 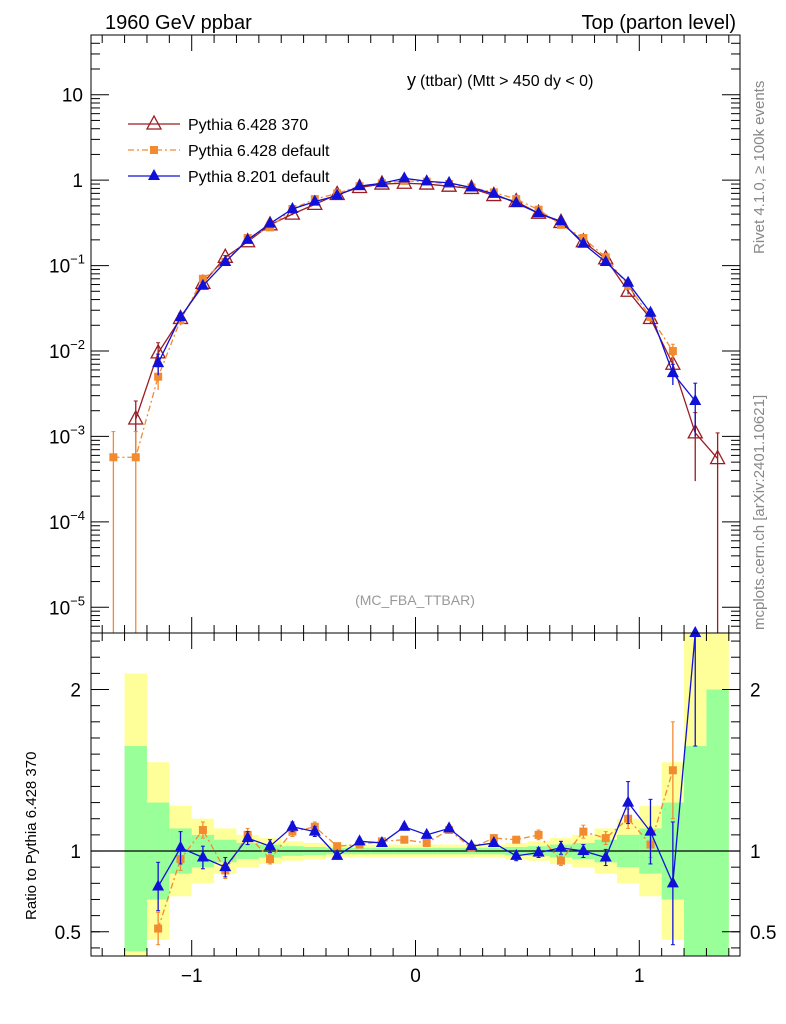 What do you see at coordinates (67, 435) in the screenshot?
I see `y-tick-label: 10⁻³` at bounding box center [67, 435].